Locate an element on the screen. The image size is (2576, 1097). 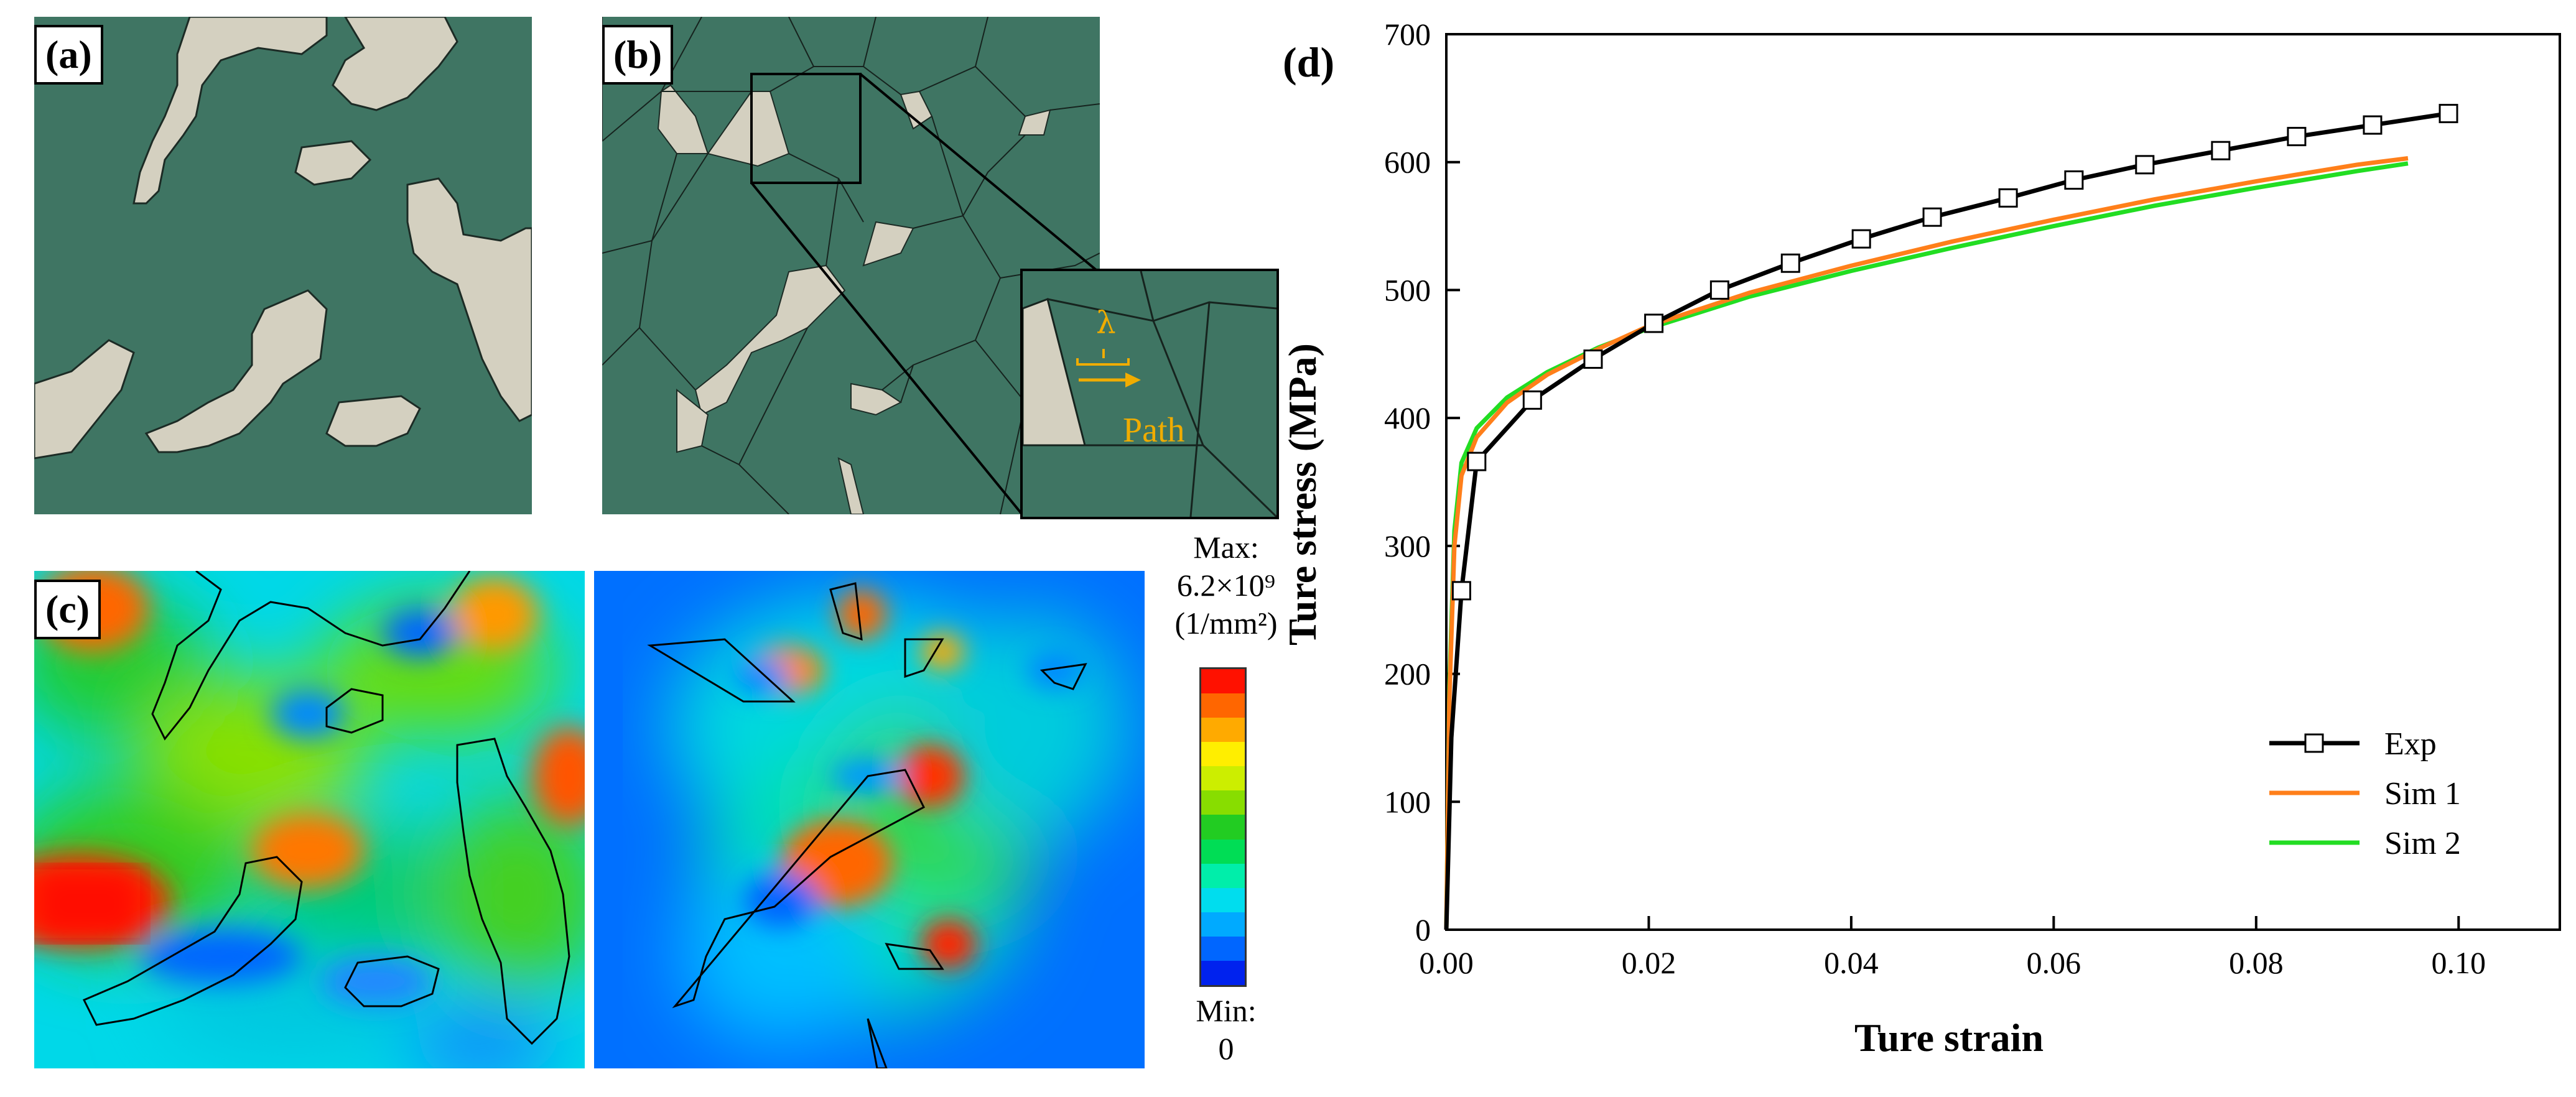
y-tick-label: 100 is located at coordinates (1407, 801).